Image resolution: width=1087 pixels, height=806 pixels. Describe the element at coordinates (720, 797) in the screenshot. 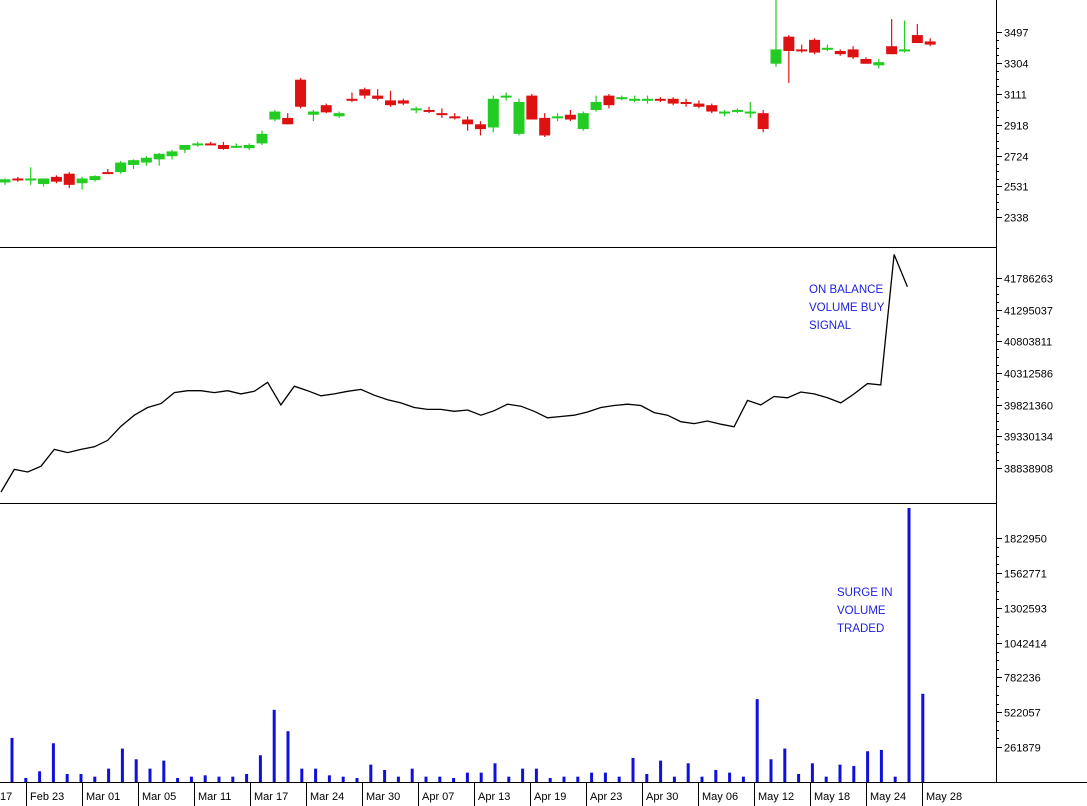

I see `date-label-13: May 06` at that location.